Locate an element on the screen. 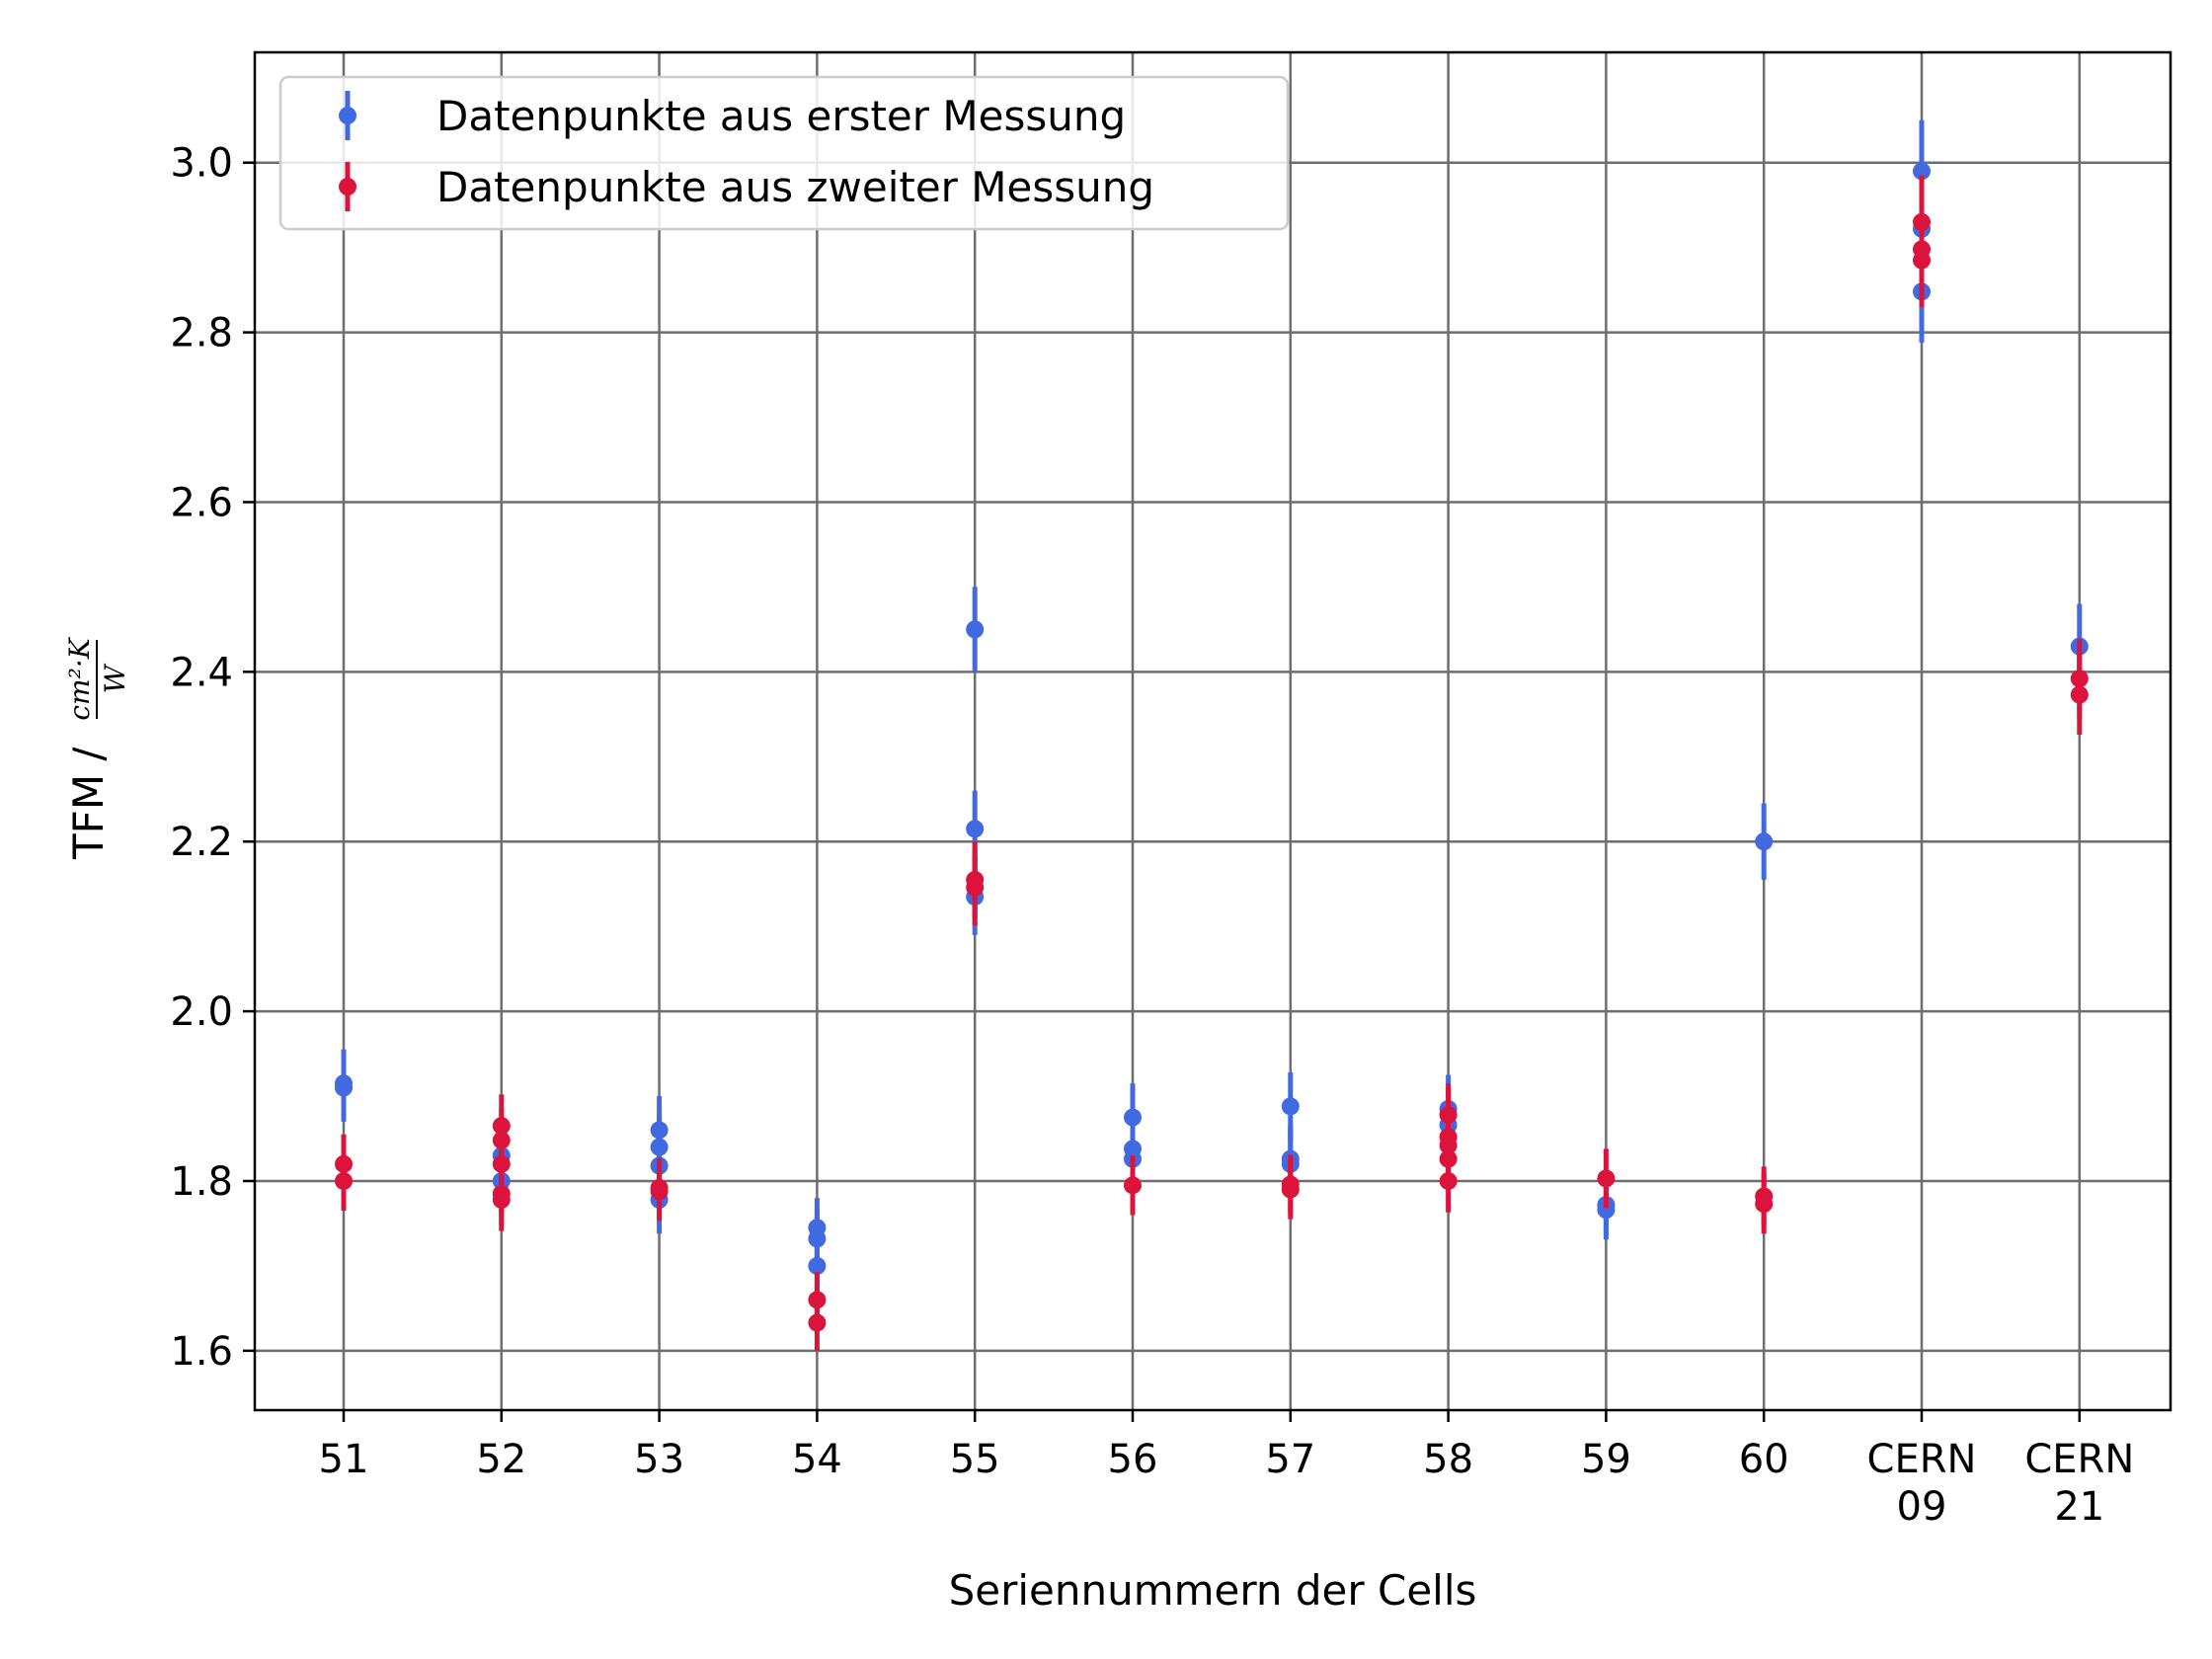  x-tick-label-line: 52 is located at coordinates (501, 1459).